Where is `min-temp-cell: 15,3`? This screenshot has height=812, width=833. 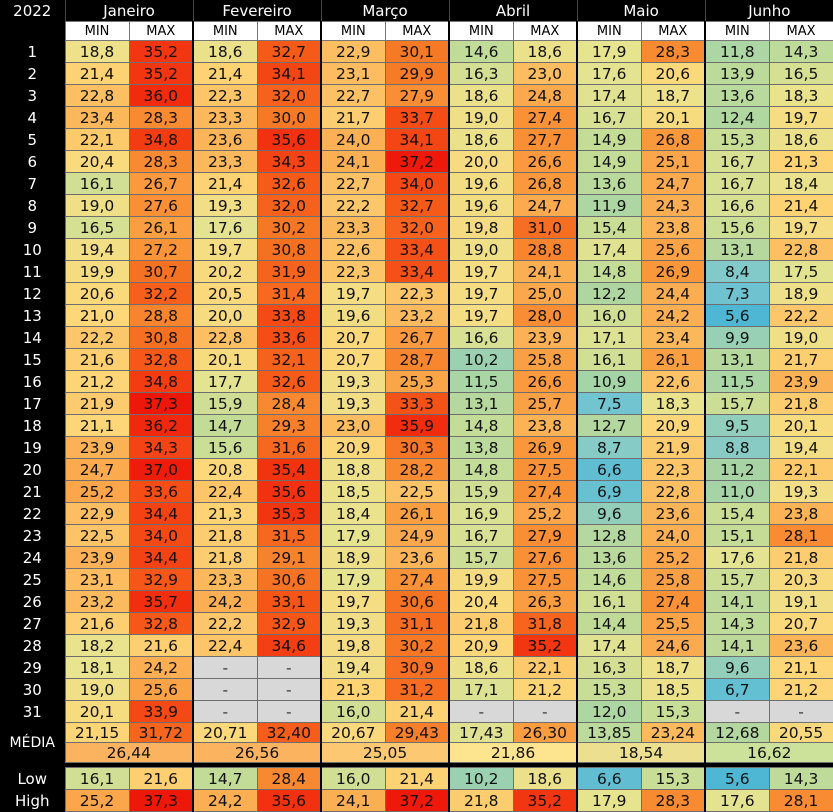
min-temp-cell: 15,3 is located at coordinates (737, 139).